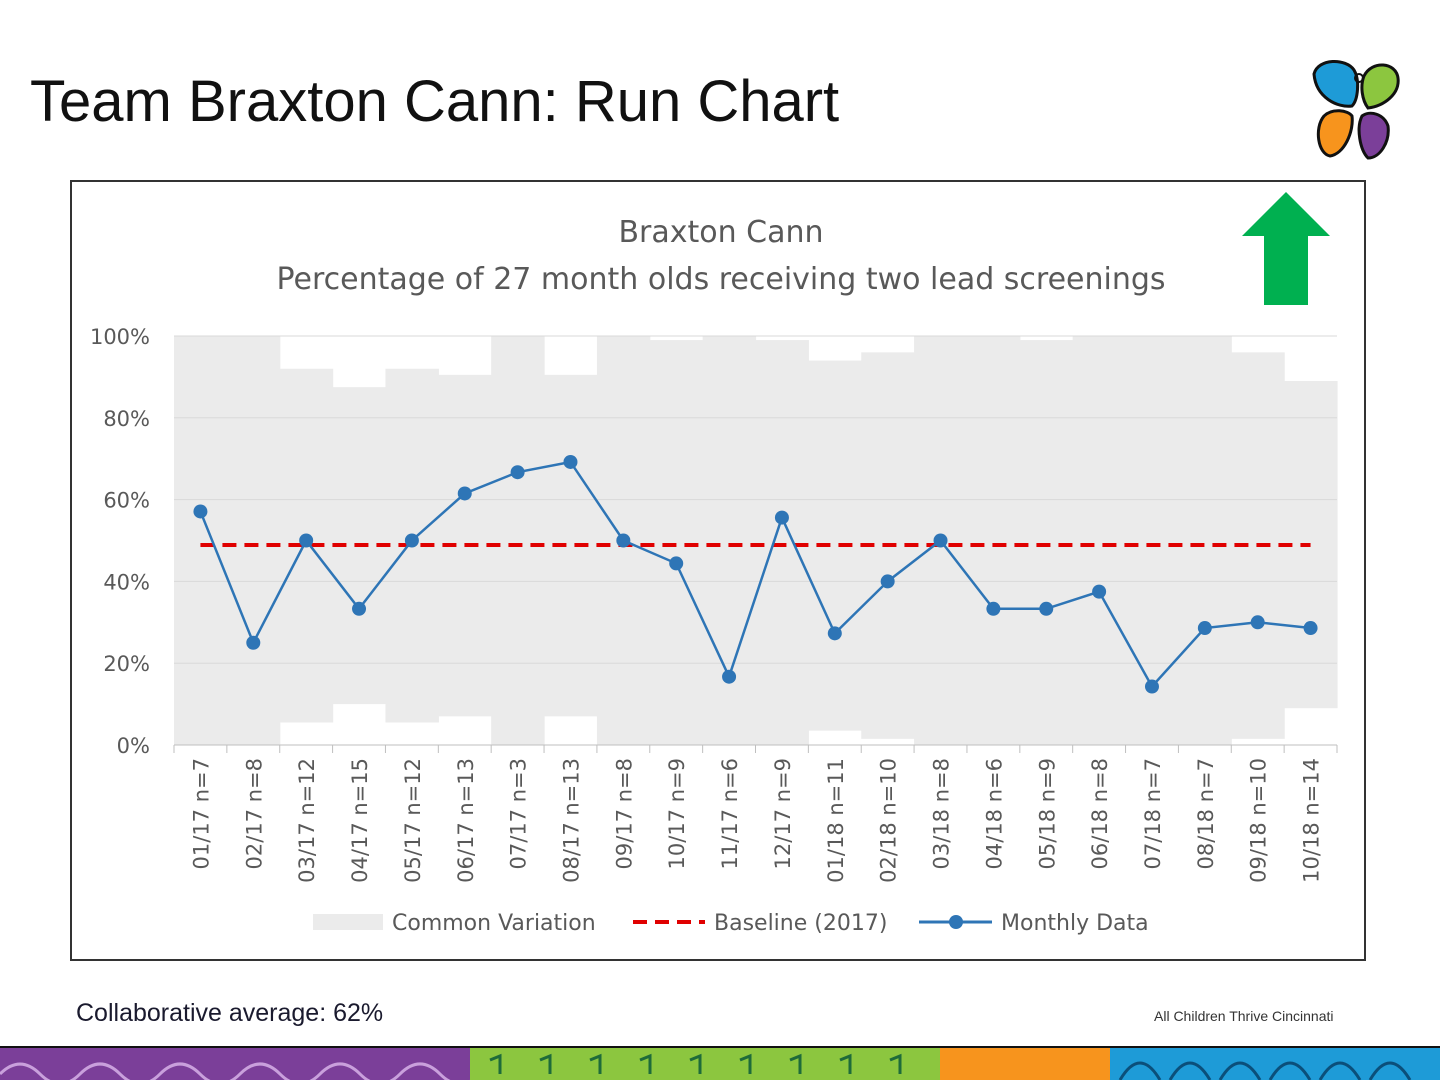 The height and width of the screenshot is (1080, 1440). I want to click on collaborative-average: Collaborative average: 62%, so click(230, 1013).